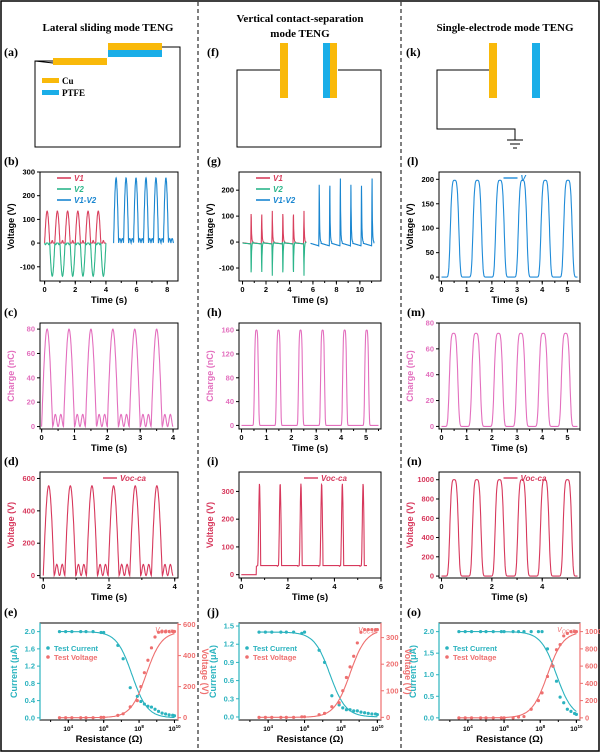 The image size is (600, 752). I want to click on cu-electrode, so click(493, 70).